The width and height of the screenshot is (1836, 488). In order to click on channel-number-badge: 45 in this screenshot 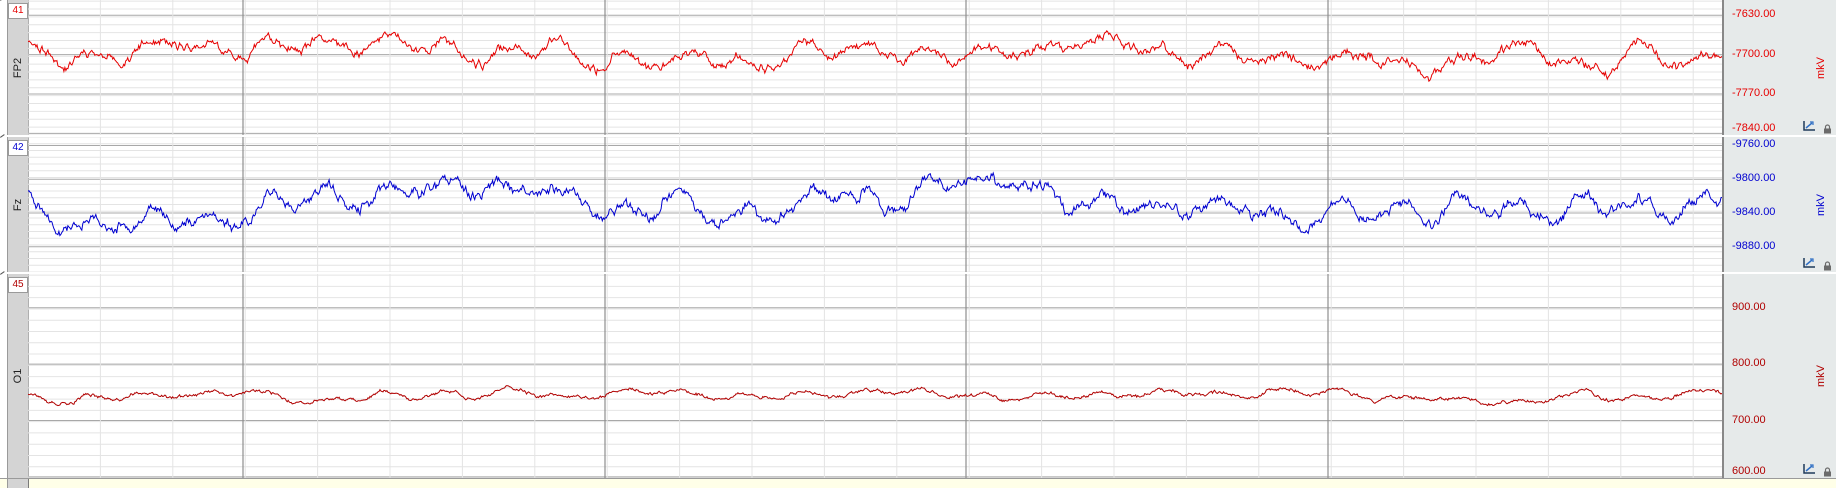, I will do `click(18, 285)`.